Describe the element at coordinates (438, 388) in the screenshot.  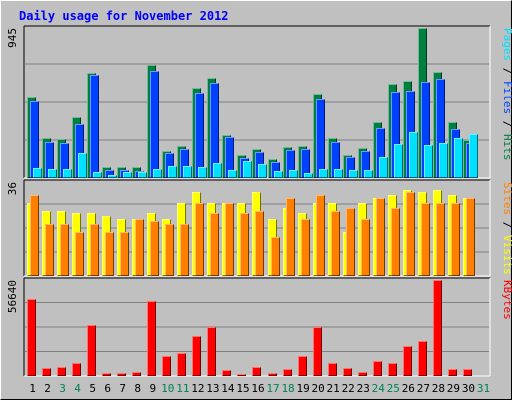
I see `x-tick-label: 28` at that location.